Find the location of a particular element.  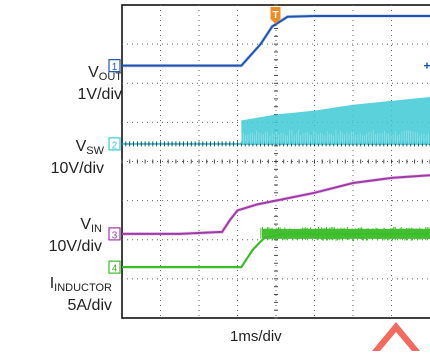

channel-label-iinductor: IINDUCTOR 5A/div is located at coordinates (57, 295).